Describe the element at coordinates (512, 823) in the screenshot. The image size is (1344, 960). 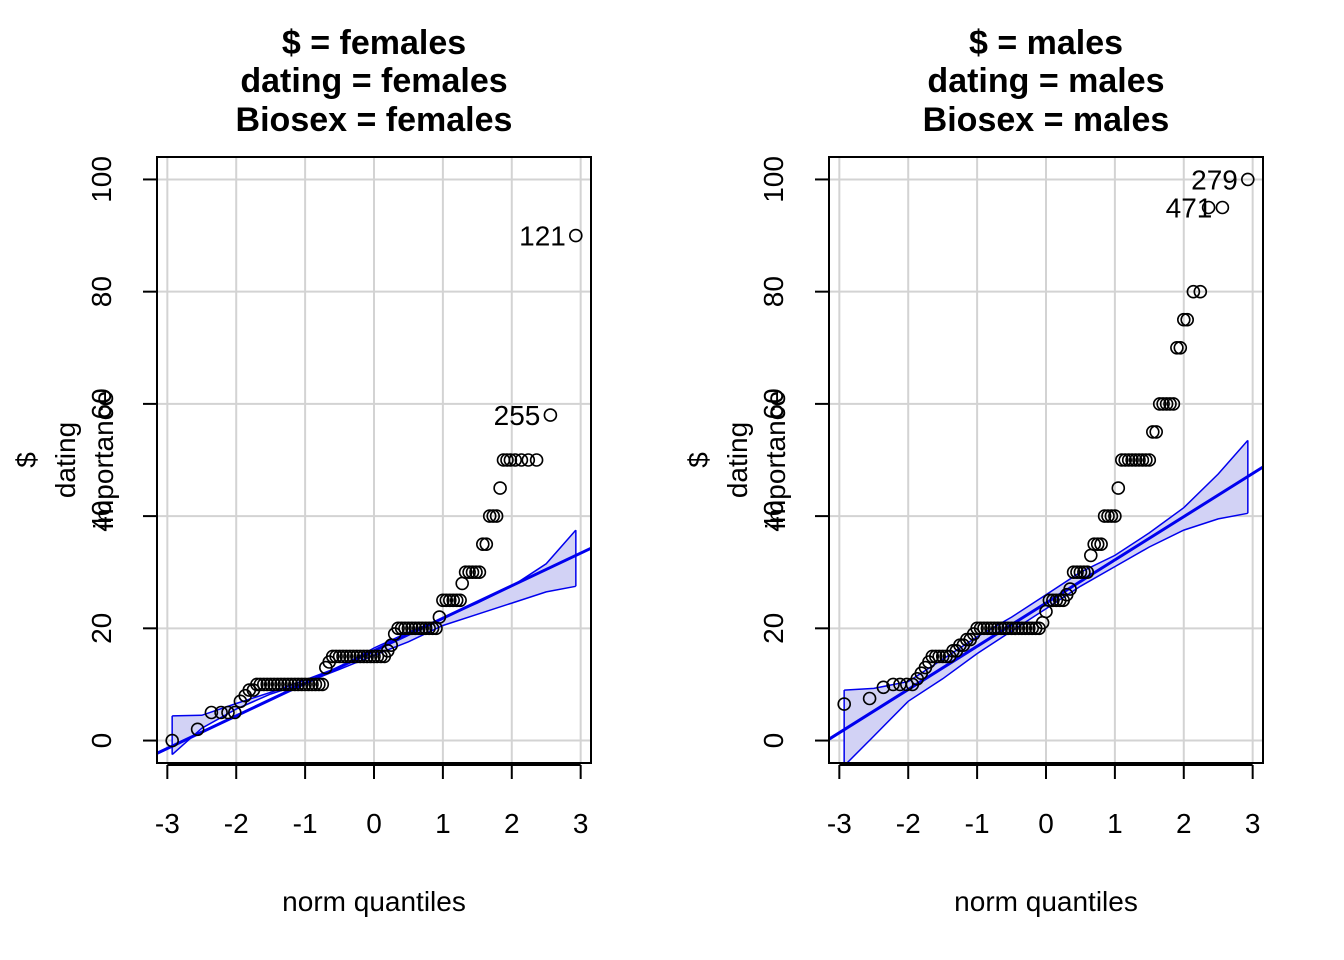
I see `panel-females-x-tick-label: 2` at that location.